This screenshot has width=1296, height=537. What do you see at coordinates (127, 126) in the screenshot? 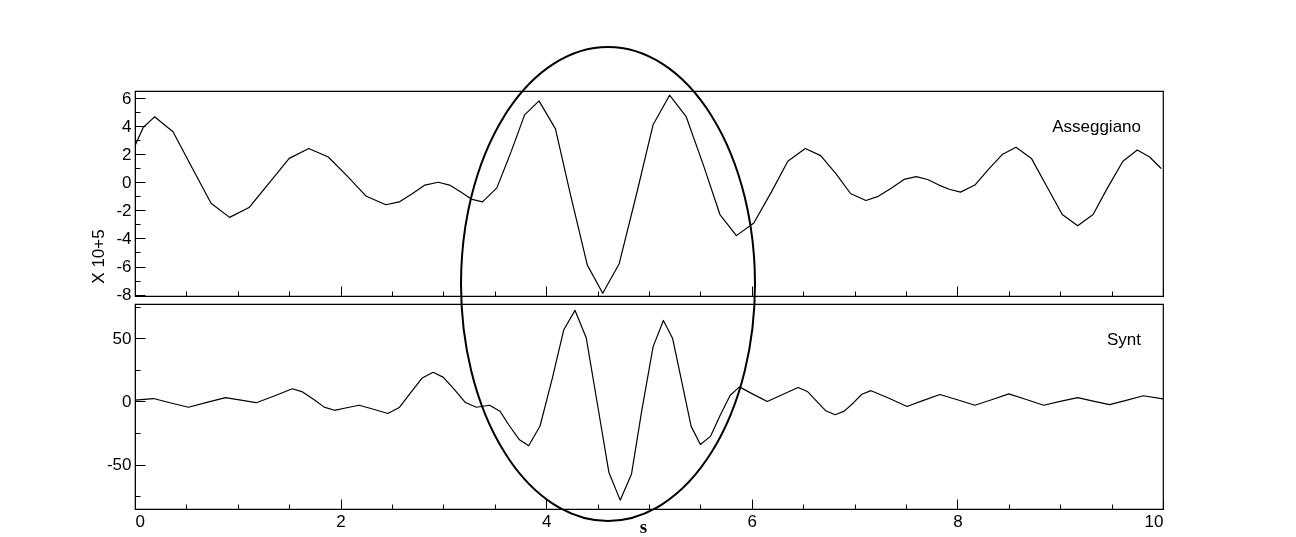
I see `y-tick-label: 4` at bounding box center [127, 126].